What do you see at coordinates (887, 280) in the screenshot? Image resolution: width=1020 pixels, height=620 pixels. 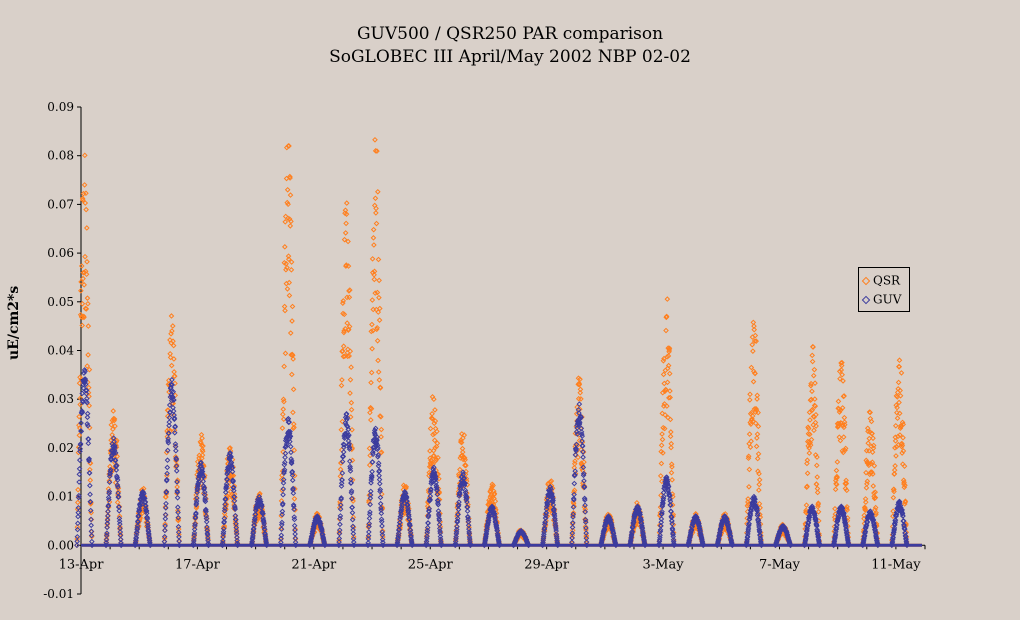 I see `legend-label-qsr: QSR` at bounding box center [887, 280].